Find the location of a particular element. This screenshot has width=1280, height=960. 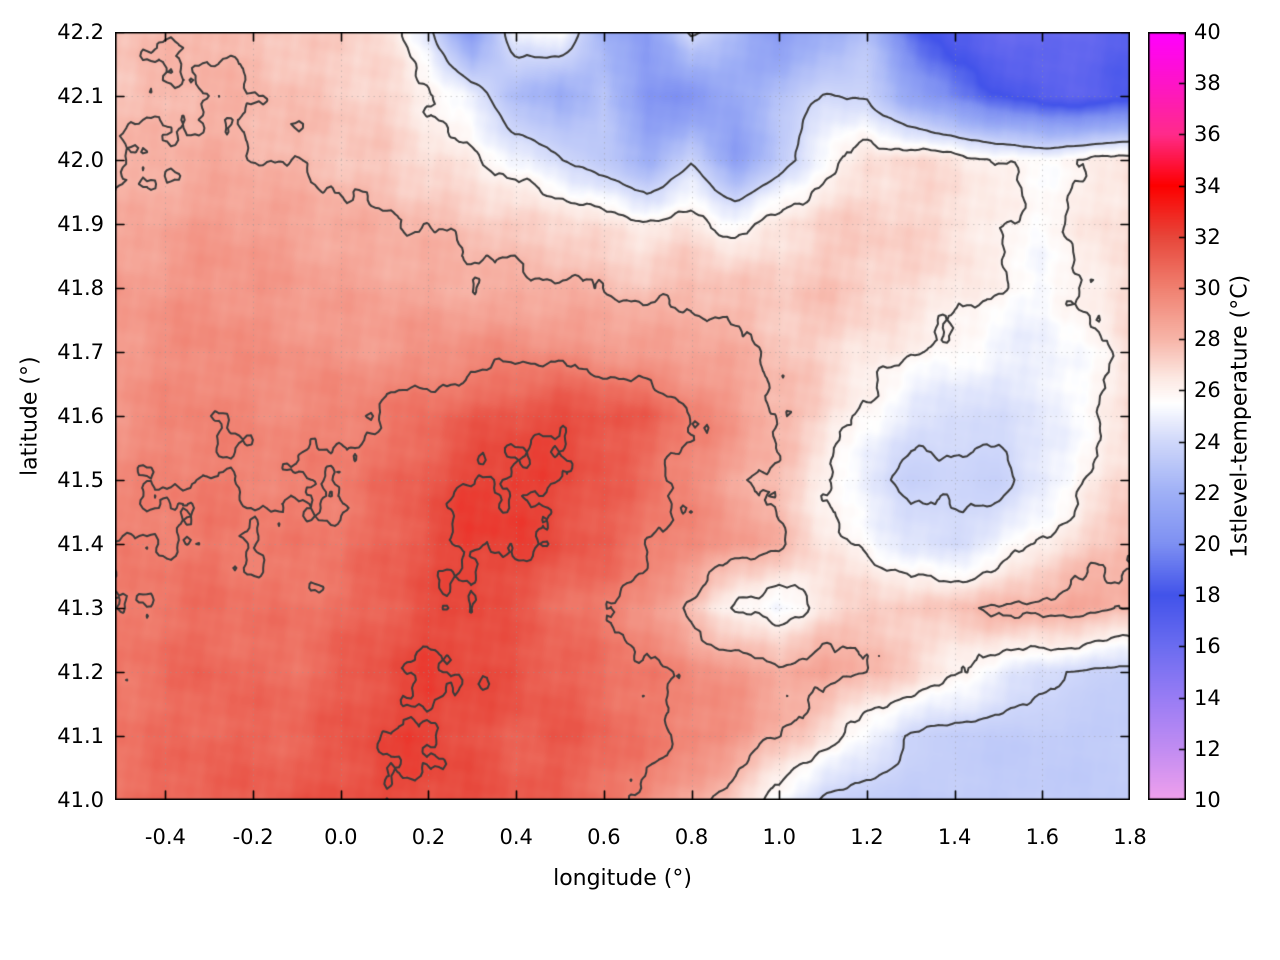

x-tick-label: 1.0 is located at coordinates (779, 837).